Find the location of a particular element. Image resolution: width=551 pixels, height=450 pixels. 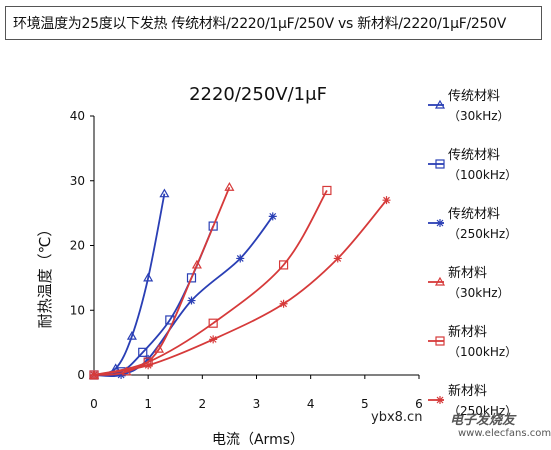

watermark-brand: 电子发烧友 is located at coordinates (483, 420).